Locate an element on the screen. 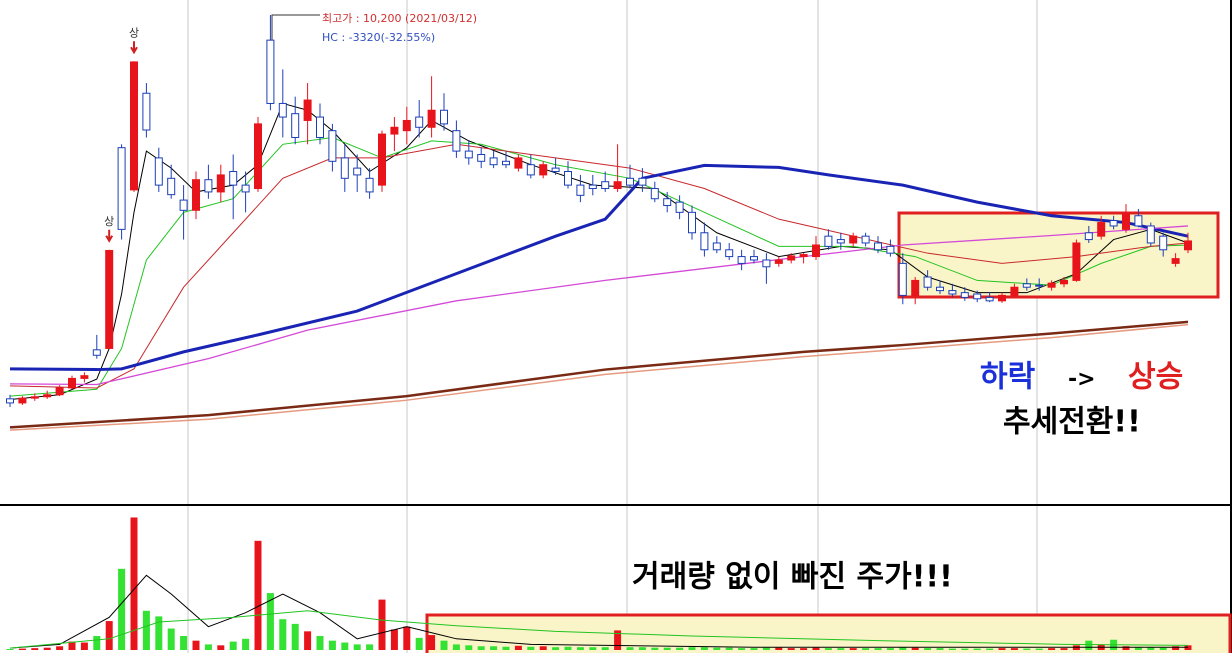 This screenshot has width=1232, height=653. trend-change: 추세전환!! is located at coordinates (1072, 422).